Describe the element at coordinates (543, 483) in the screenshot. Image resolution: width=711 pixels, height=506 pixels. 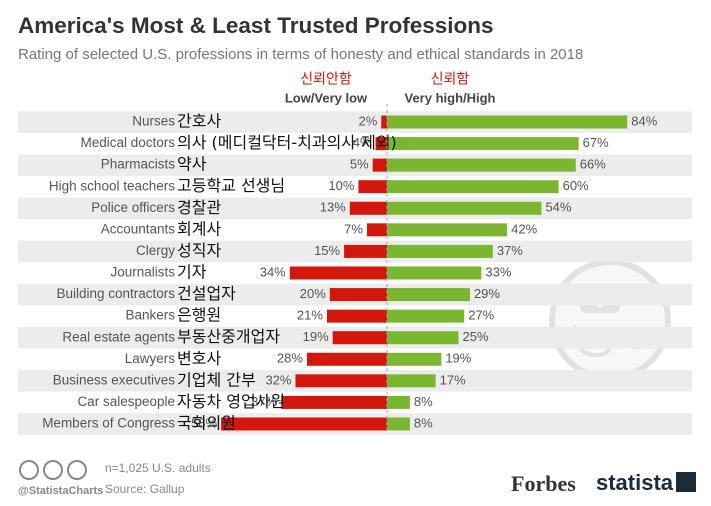
I see `brand-forbes: Forbes` at that location.